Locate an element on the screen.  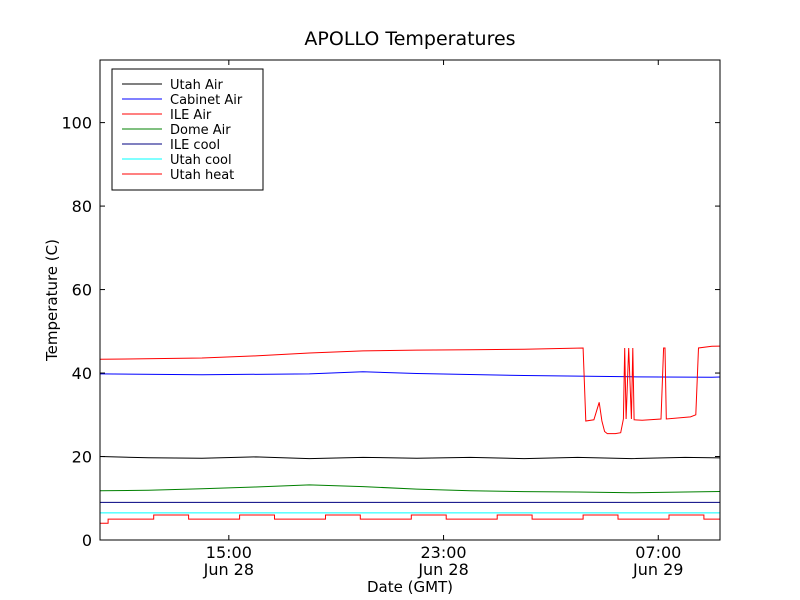
legend-label: Cabinet Air is located at coordinates (206, 100).